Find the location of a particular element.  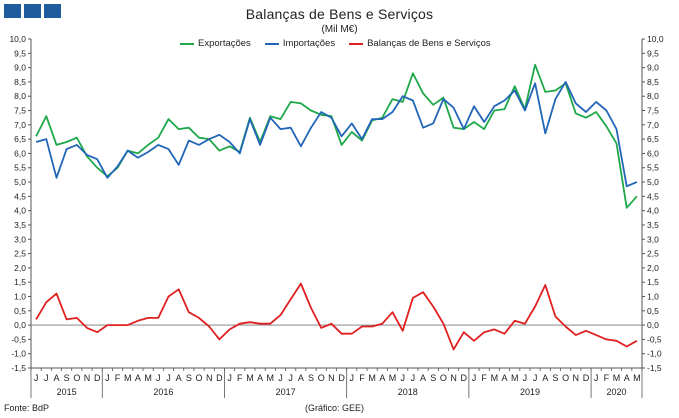

y-tick-label-right: 7,0 is located at coordinates (653, 125).